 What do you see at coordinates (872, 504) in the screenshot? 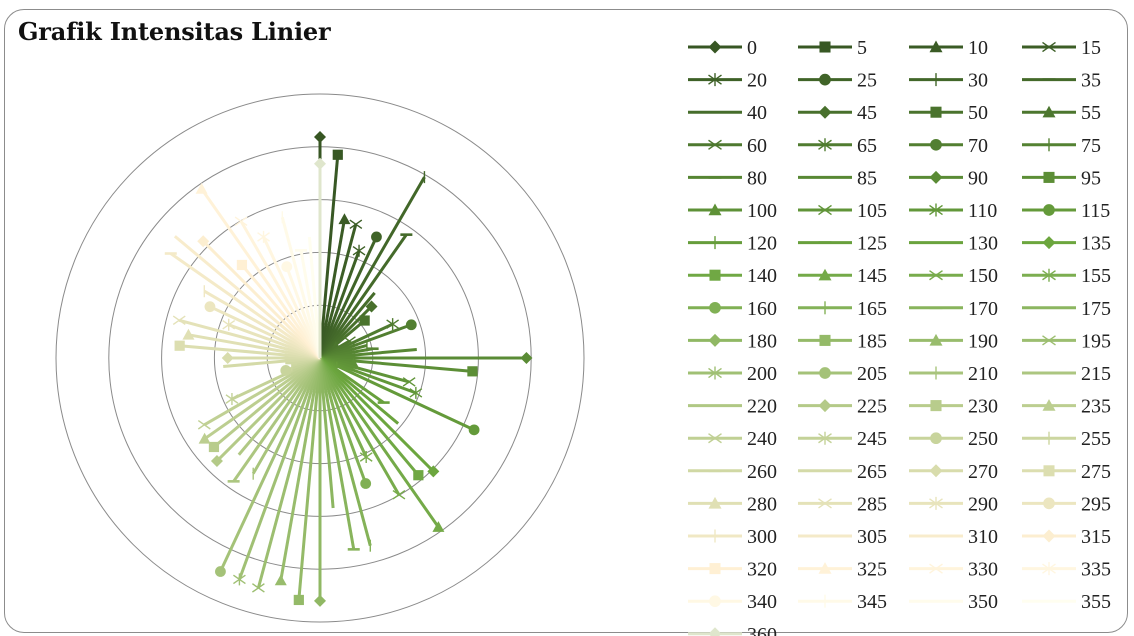
I see `legend-label-285: 285` at bounding box center [872, 504].